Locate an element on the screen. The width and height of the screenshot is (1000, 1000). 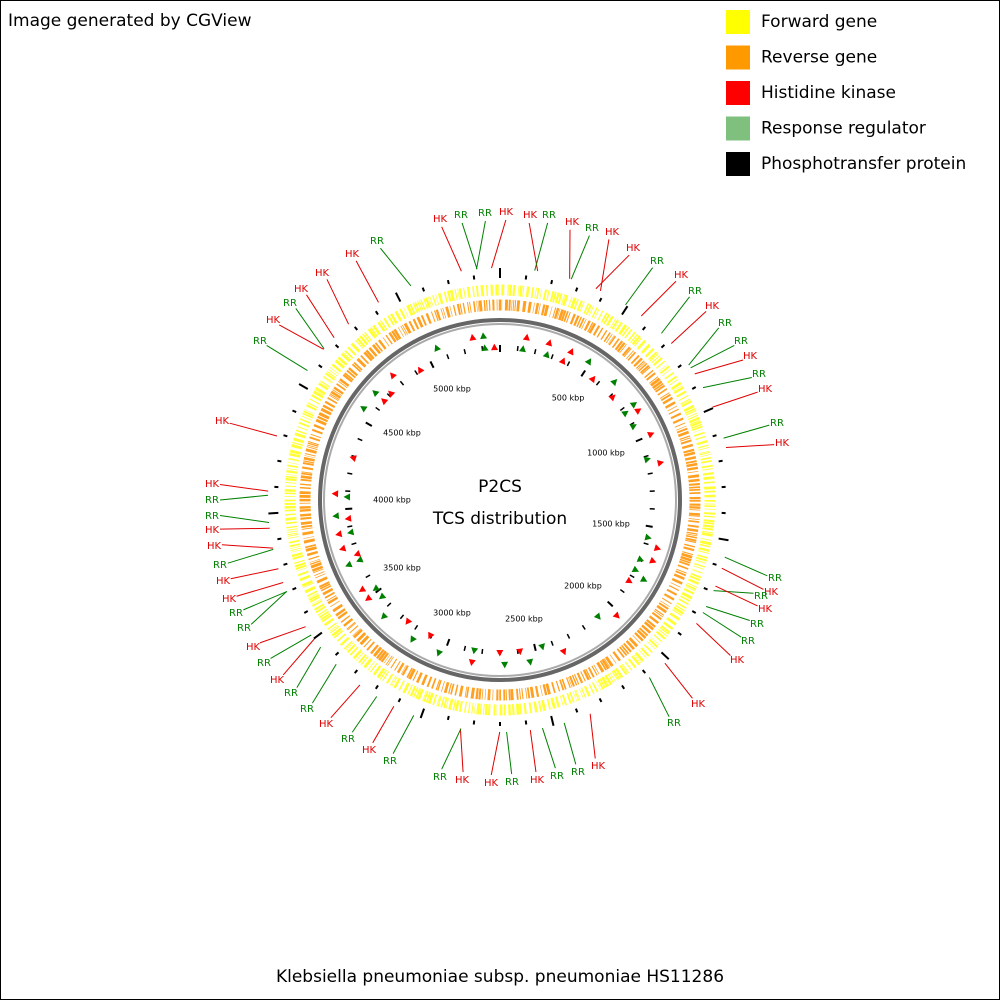
legend-swatch is located at coordinates (738, 57).